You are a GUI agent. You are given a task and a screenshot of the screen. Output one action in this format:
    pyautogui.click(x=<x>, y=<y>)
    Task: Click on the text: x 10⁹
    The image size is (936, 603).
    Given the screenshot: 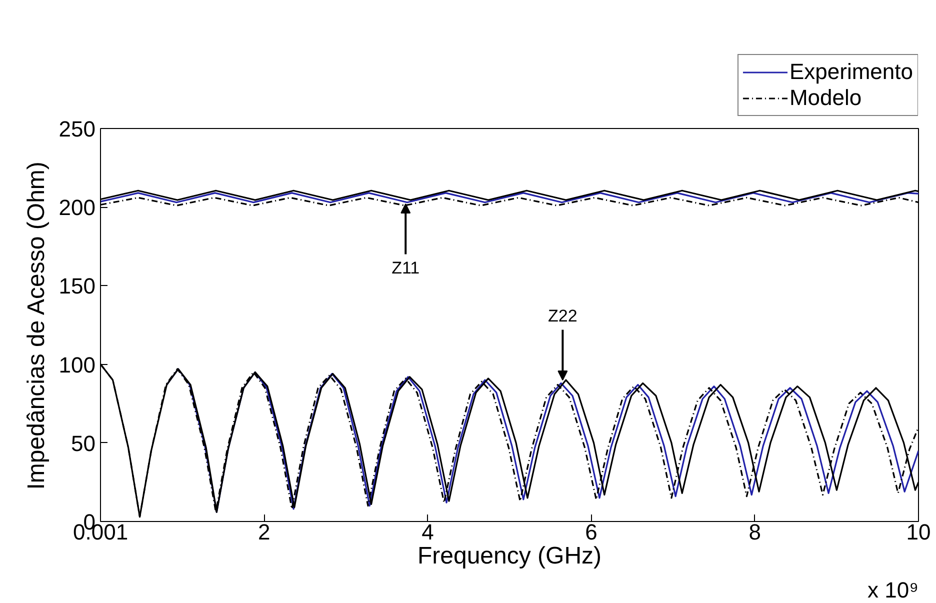 What is the action you would take?
    pyautogui.click(x=893, y=590)
    